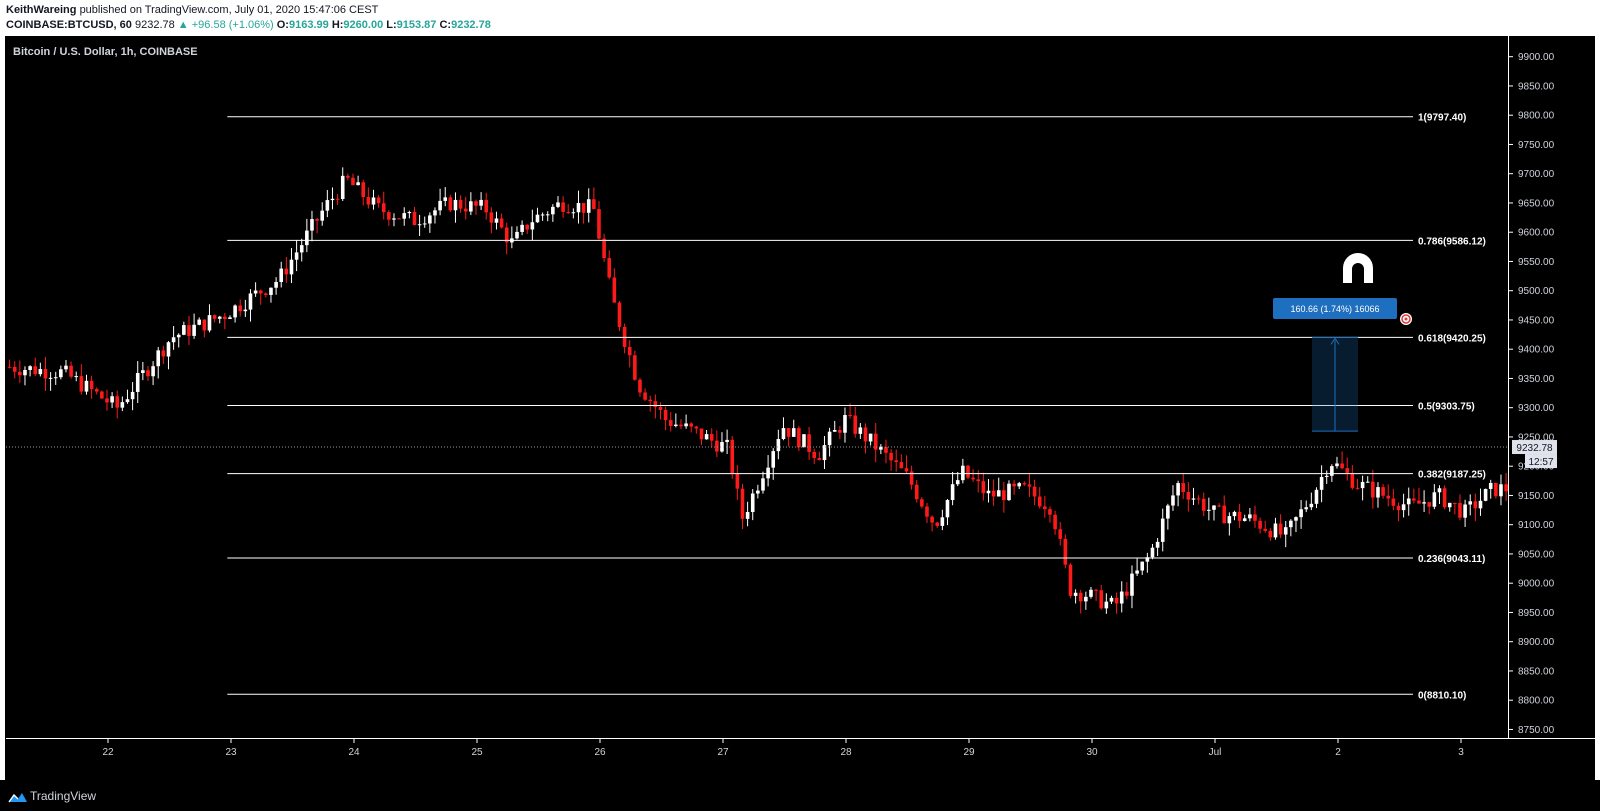  I want to click on price-tick-label: 9850.00, so click(1536, 86).